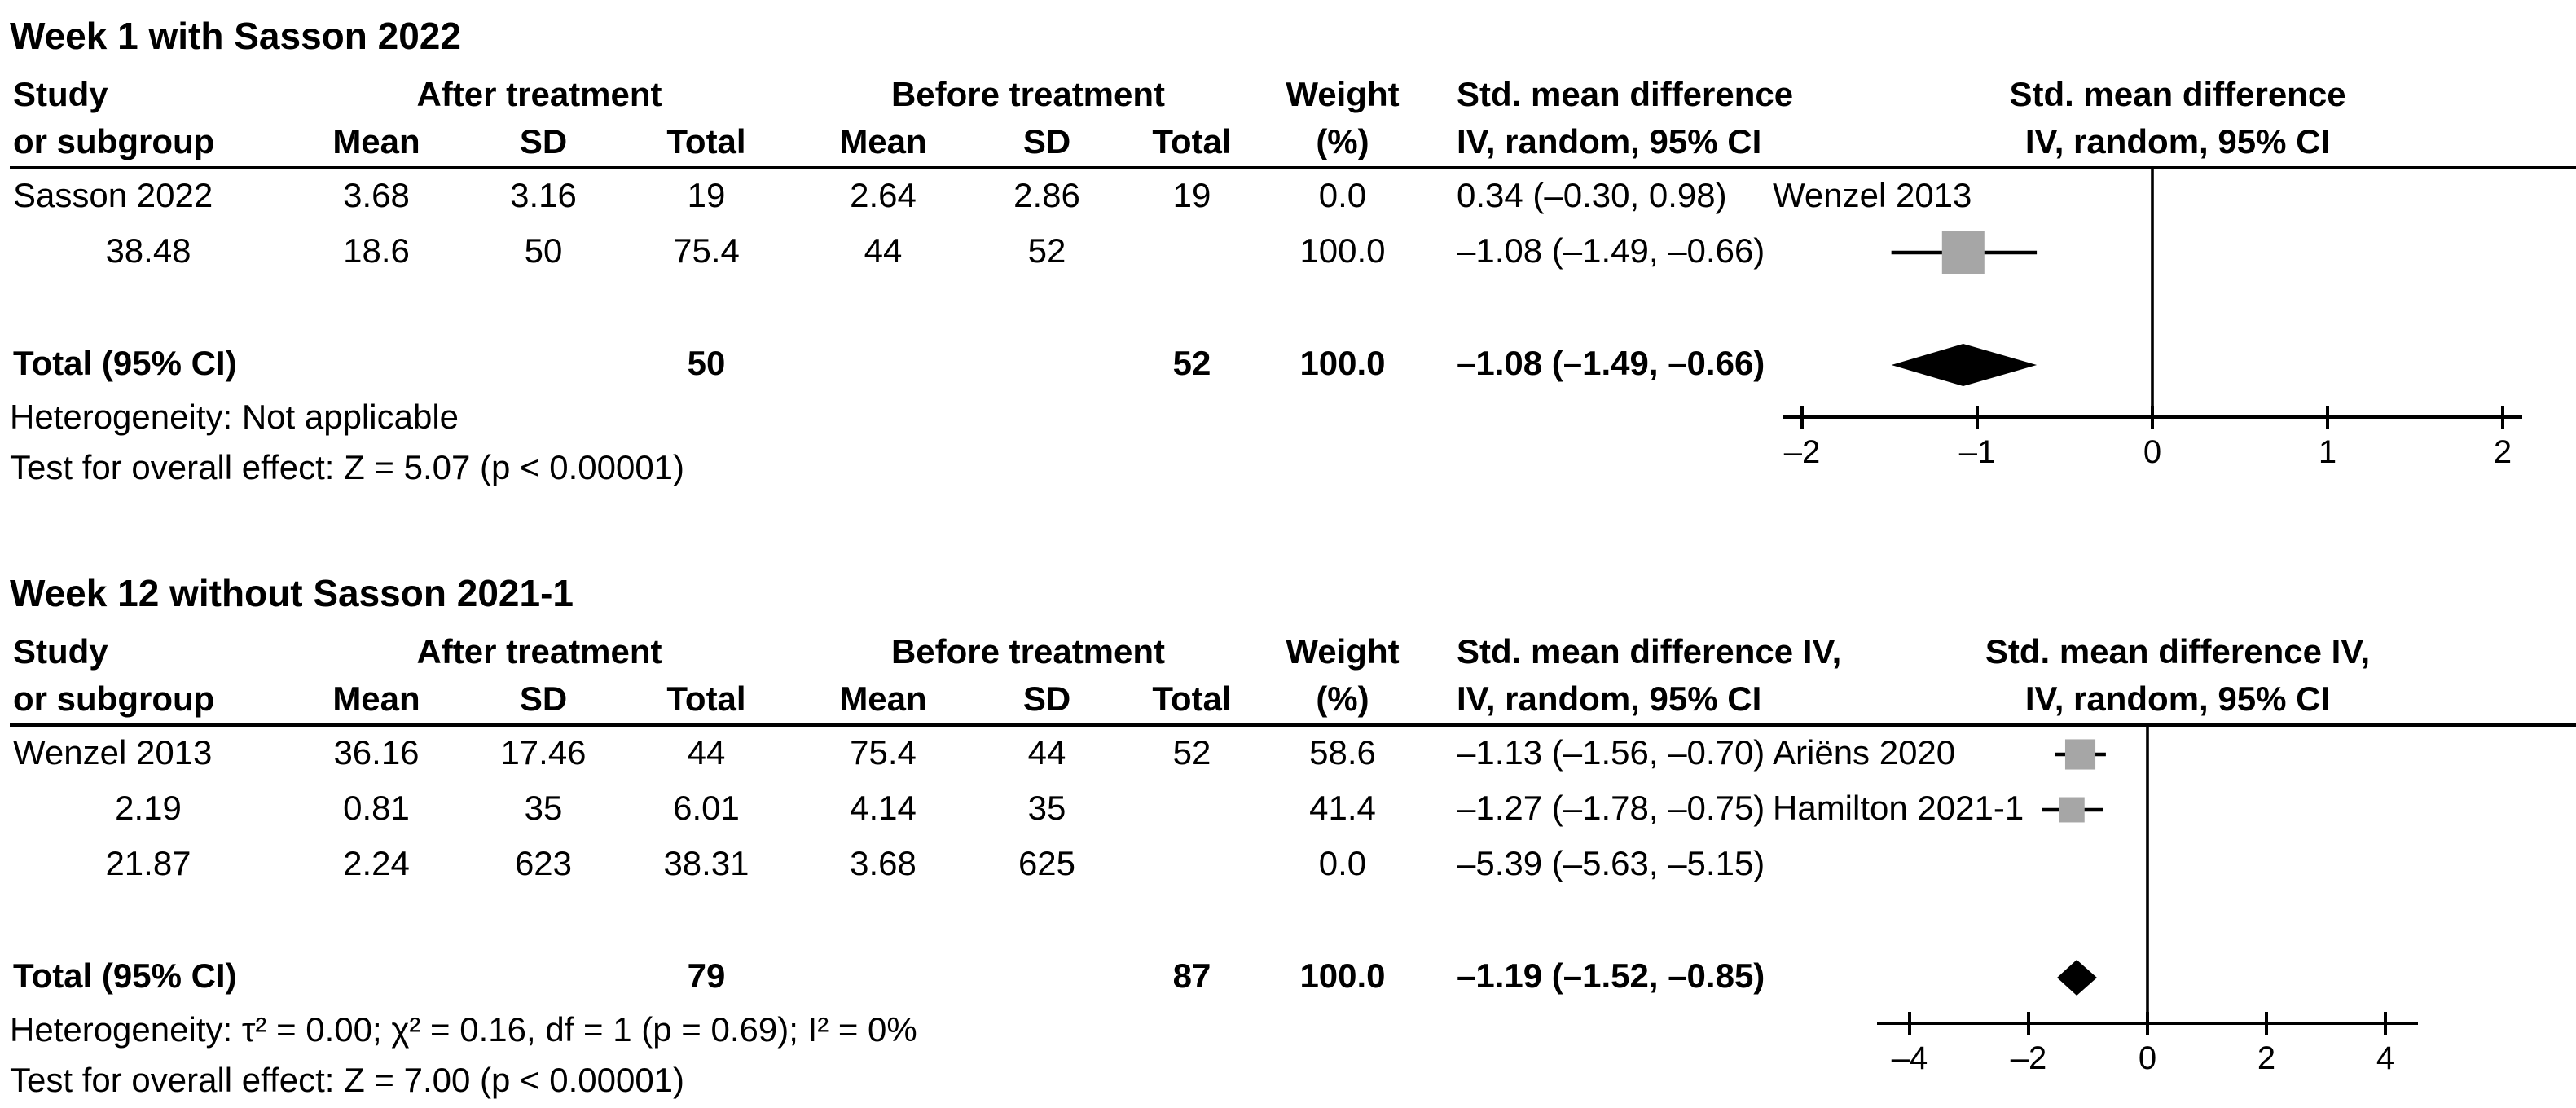  I want to click on after-mean-cell: 2.19, so click(148, 809).